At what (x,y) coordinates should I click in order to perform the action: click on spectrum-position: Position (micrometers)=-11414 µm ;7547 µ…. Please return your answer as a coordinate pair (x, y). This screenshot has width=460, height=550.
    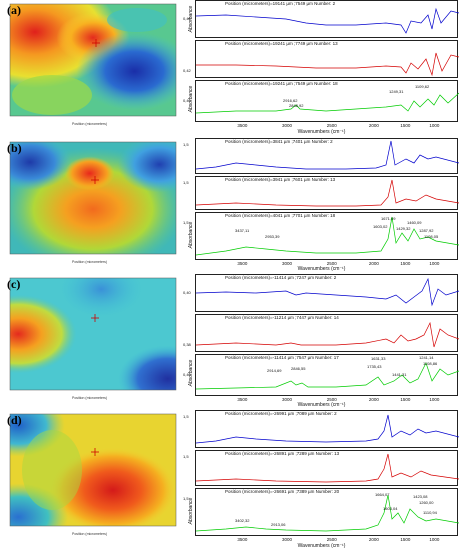
    Looking at the image, I should click on (282, 357).